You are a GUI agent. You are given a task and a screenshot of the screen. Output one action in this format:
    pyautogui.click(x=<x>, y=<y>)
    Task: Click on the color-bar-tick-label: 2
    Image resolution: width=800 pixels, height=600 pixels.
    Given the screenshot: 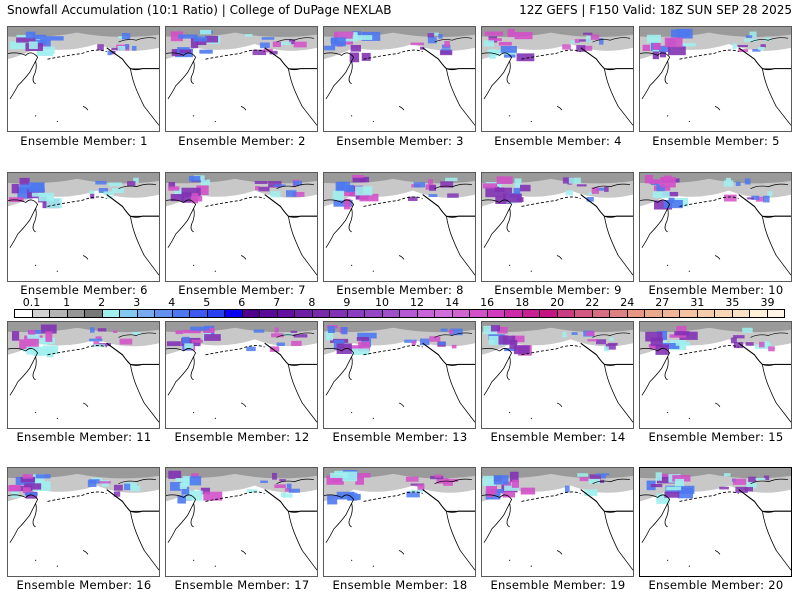 What is the action you would take?
    pyautogui.click(x=102, y=302)
    